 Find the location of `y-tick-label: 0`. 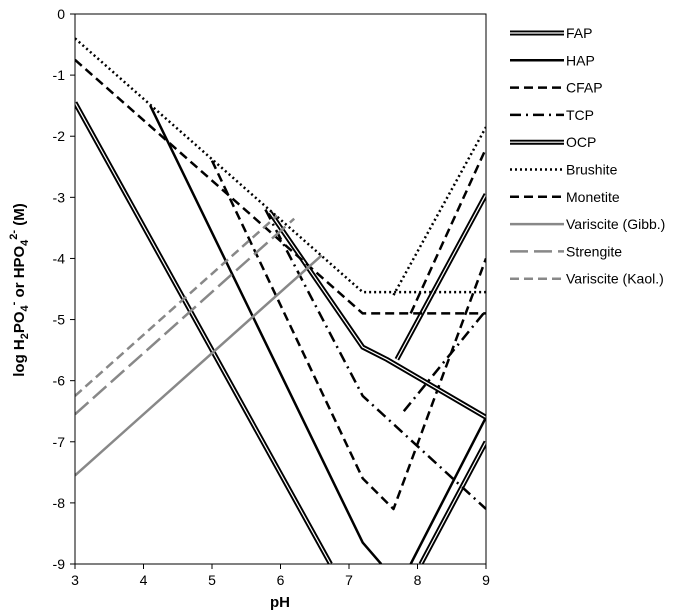

y-tick-label: 0 is located at coordinates (61, 14).